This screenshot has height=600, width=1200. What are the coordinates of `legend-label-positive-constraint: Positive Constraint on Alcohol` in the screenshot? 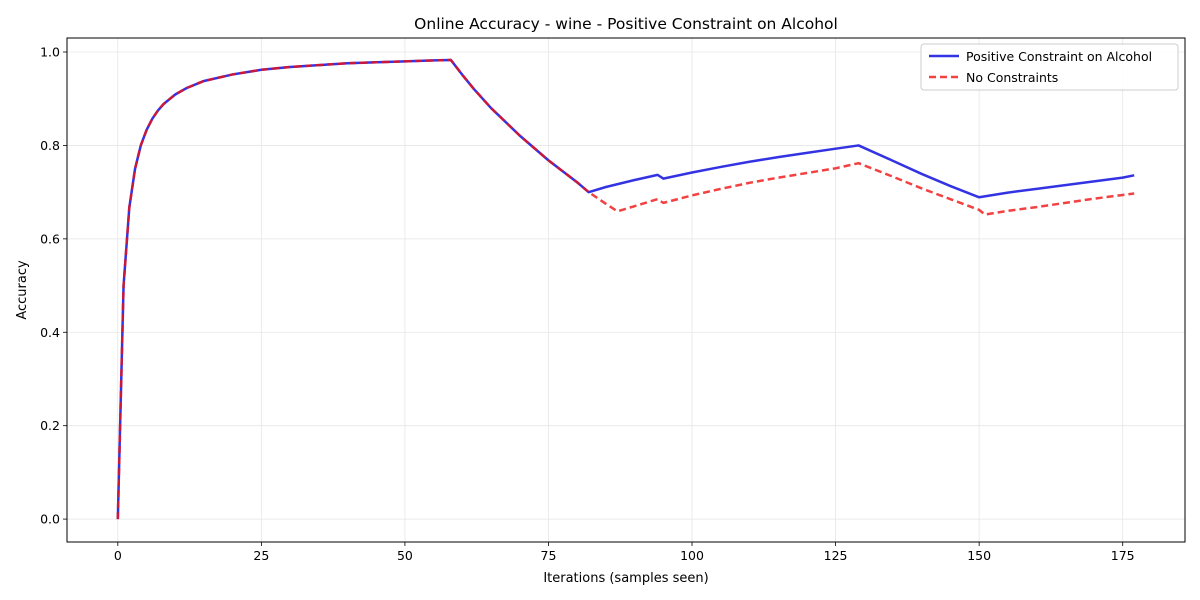 It's located at (1059, 56).